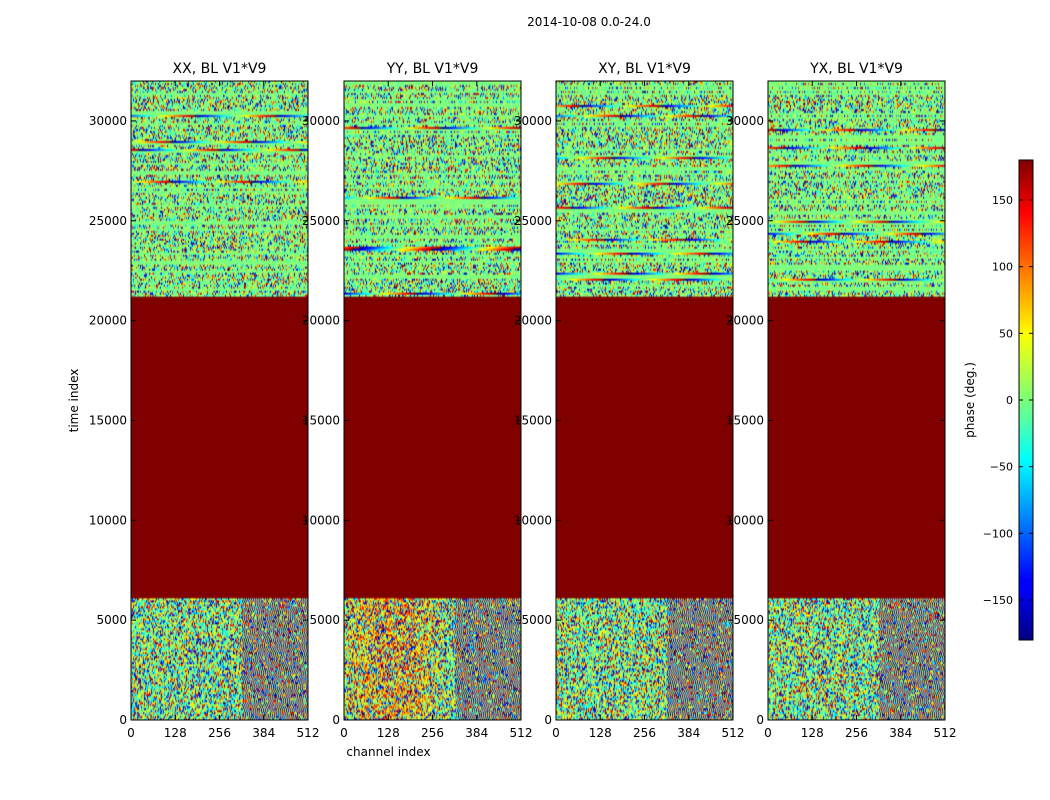 This screenshot has width=1050, height=800. I want to click on panel-title: YY, BL V1*V9, so click(432, 69).